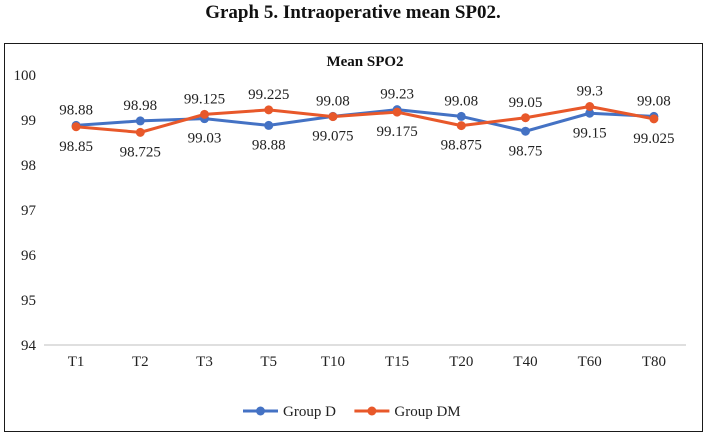 This screenshot has width=706, height=436. I want to click on x-tick-label: T1, so click(76, 362).